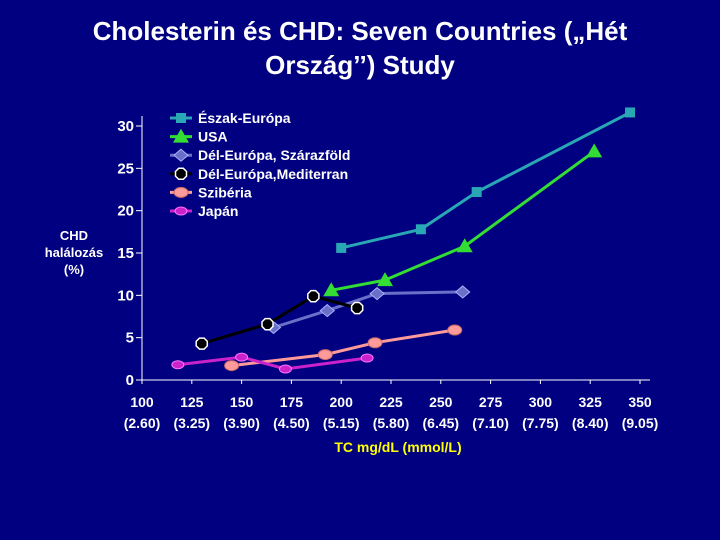  Describe the element at coordinates (540, 423) in the screenshot. I see `x-tick-label-mmol: (7.75)` at that location.